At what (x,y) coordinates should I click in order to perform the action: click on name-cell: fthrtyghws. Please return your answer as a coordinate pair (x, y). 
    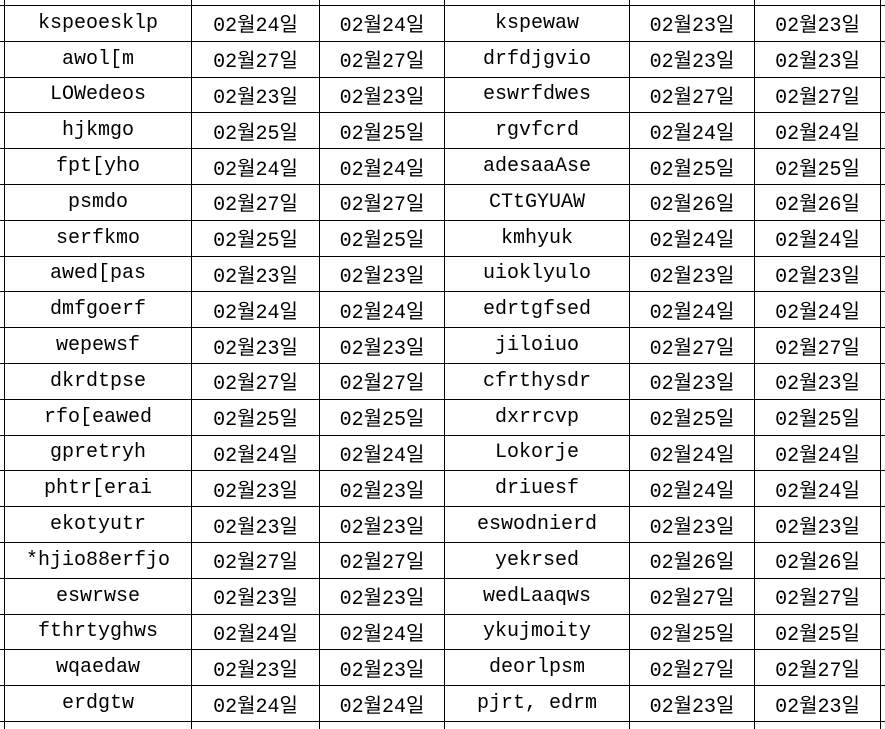
    Looking at the image, I should click on (98, 632).